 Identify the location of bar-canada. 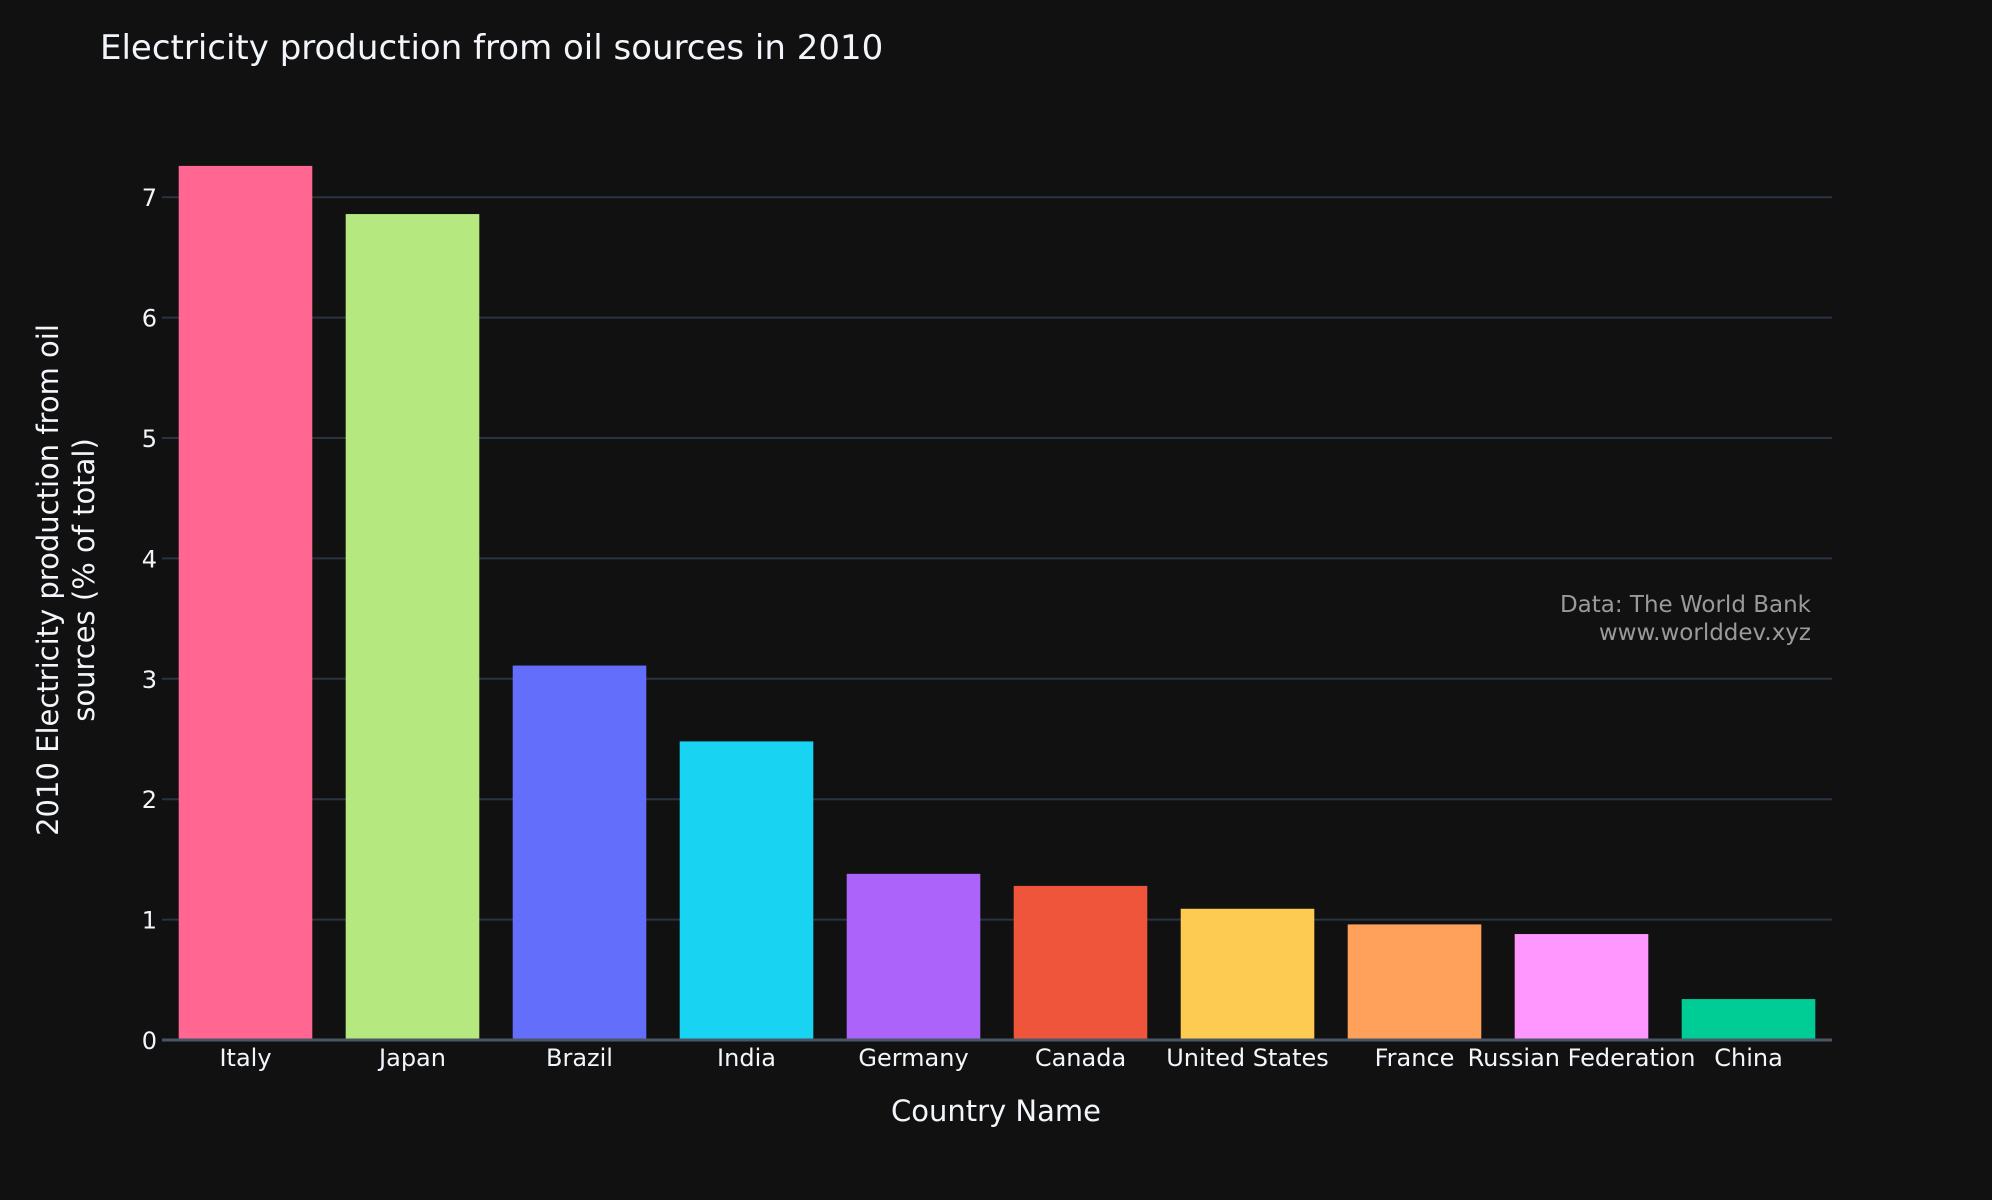
(1080, 962).